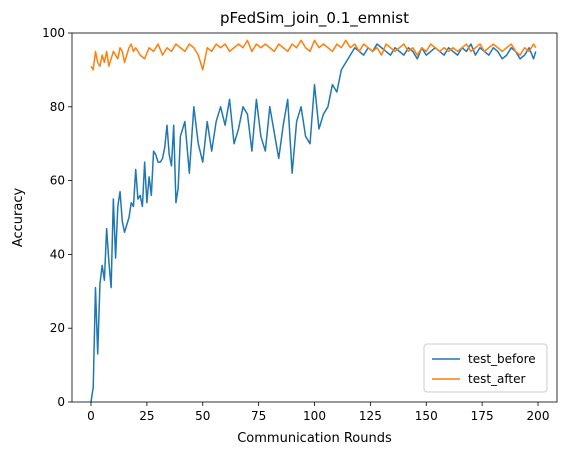  What do you see at coordinates (370, 416) in the screenshot?
I see `x-tick-label: 125` at bounding box center [370, 416].